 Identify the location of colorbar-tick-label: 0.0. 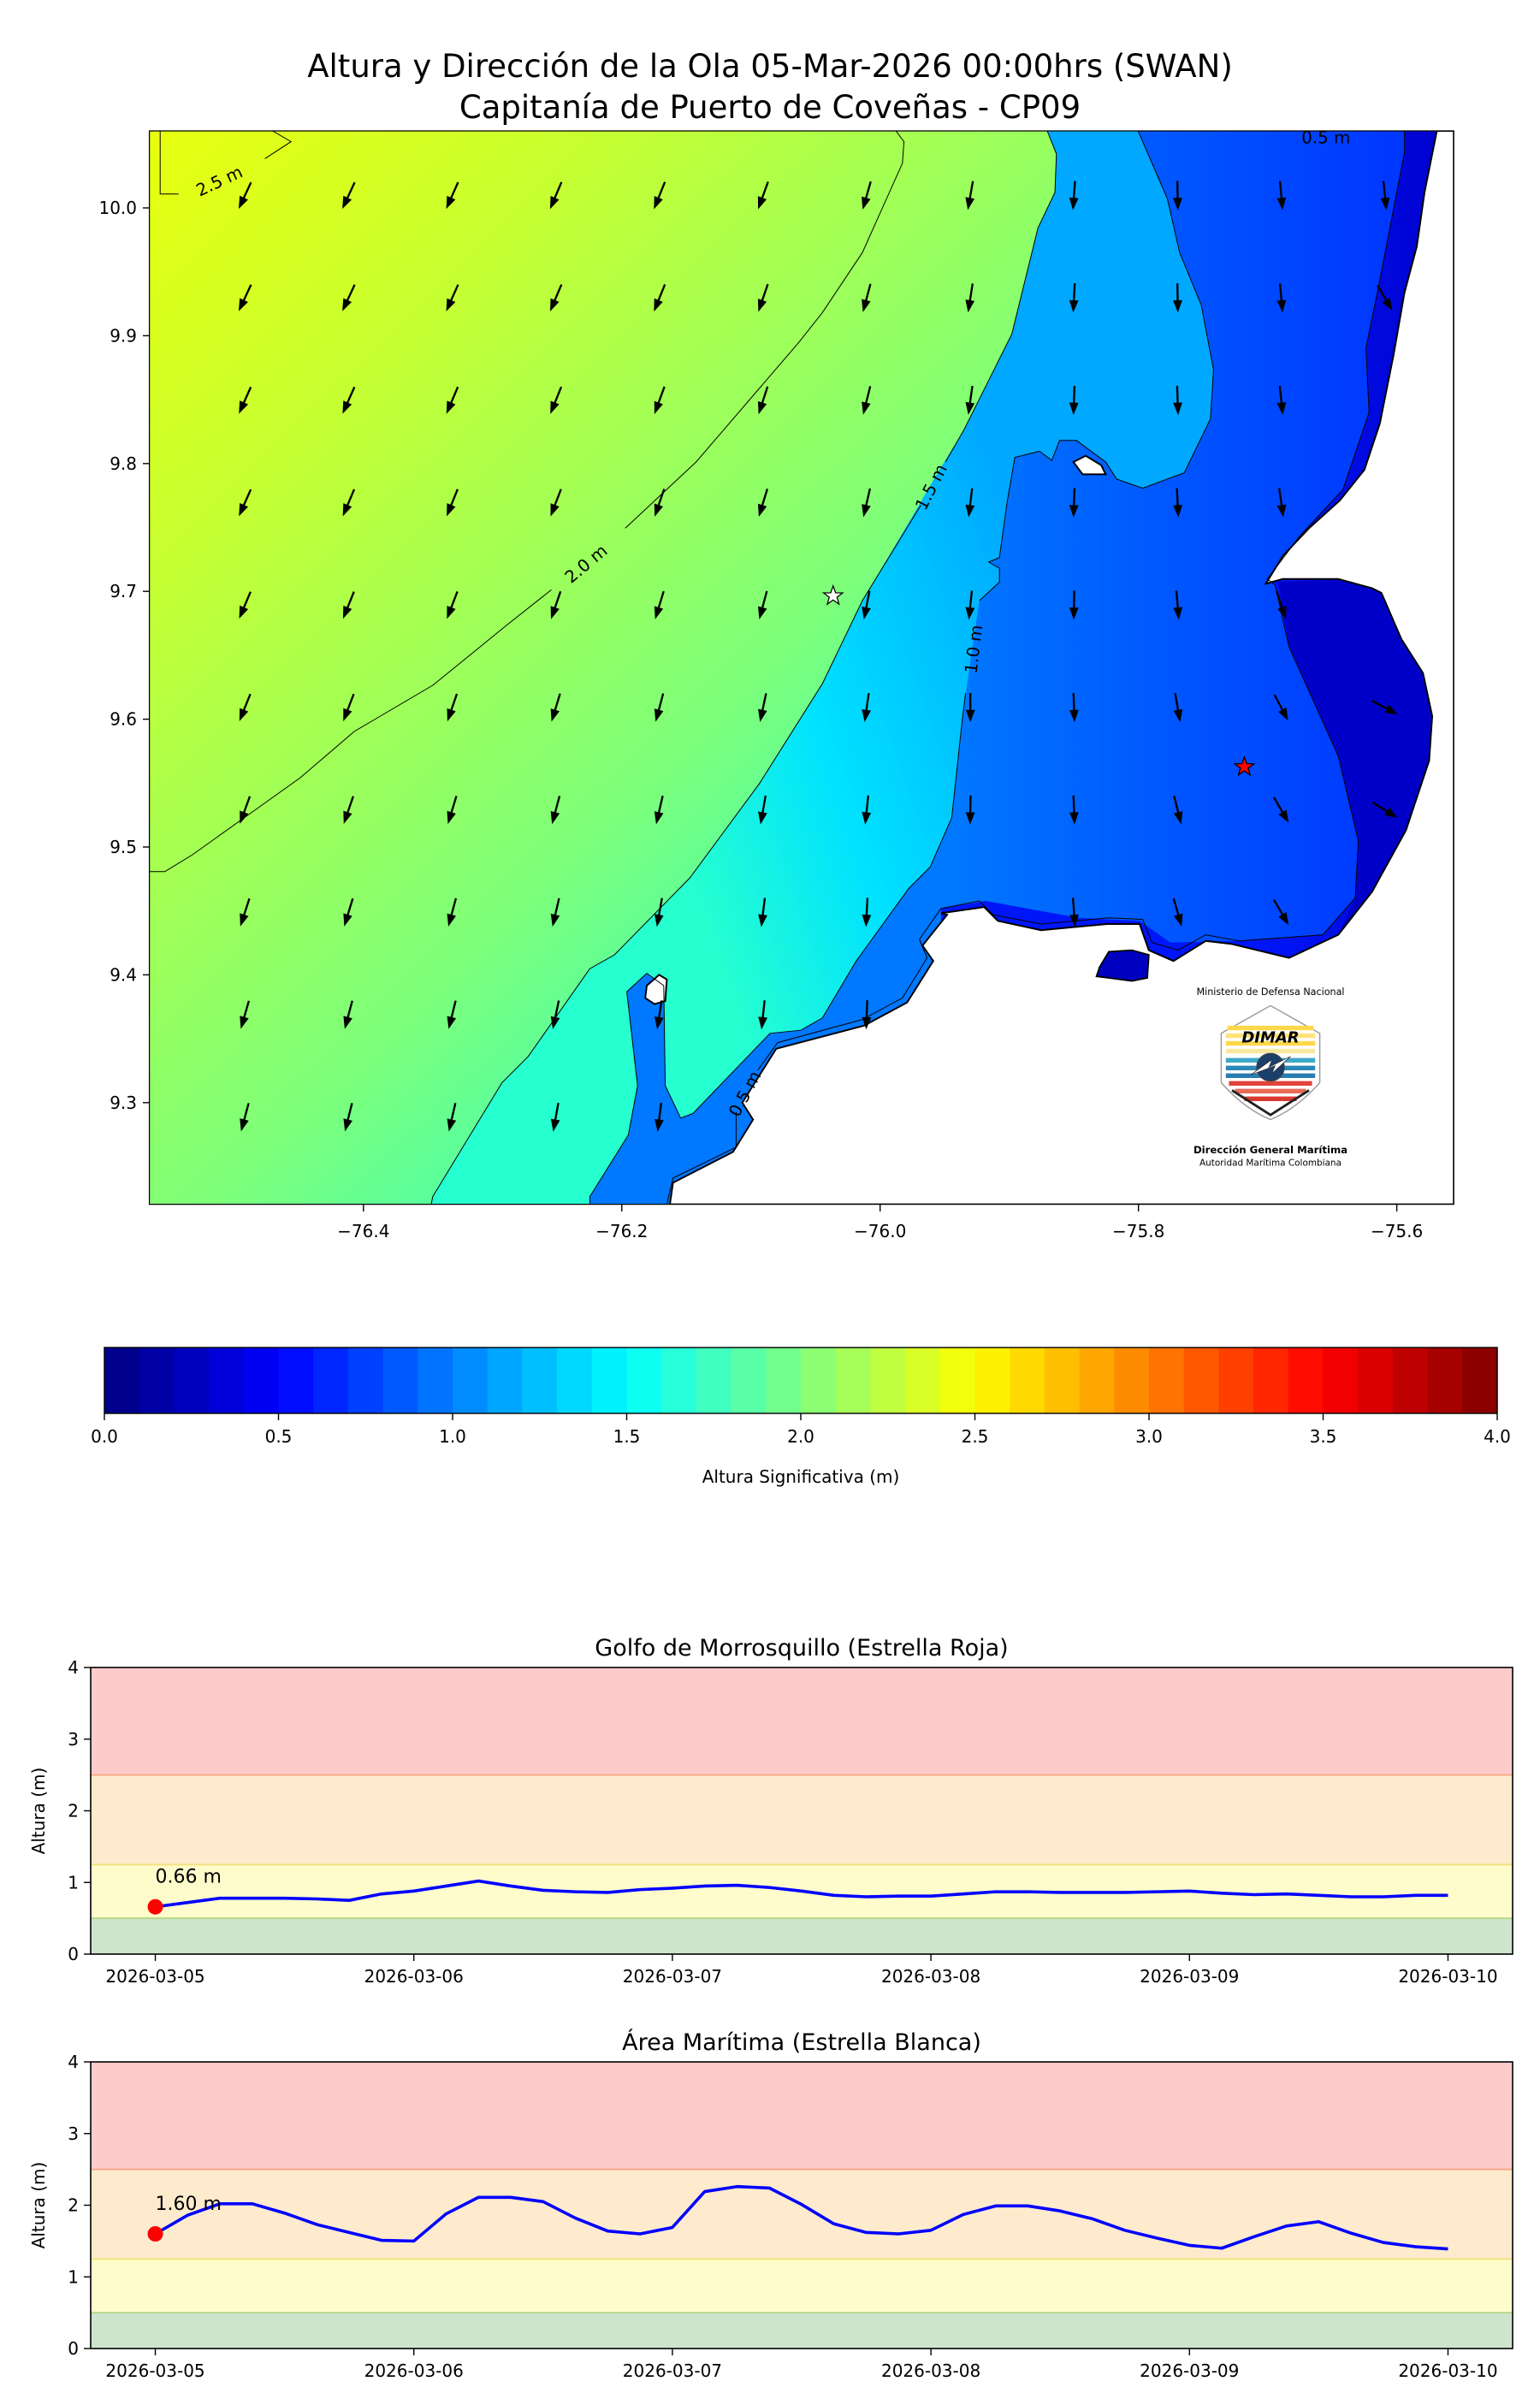
(104, 1437).